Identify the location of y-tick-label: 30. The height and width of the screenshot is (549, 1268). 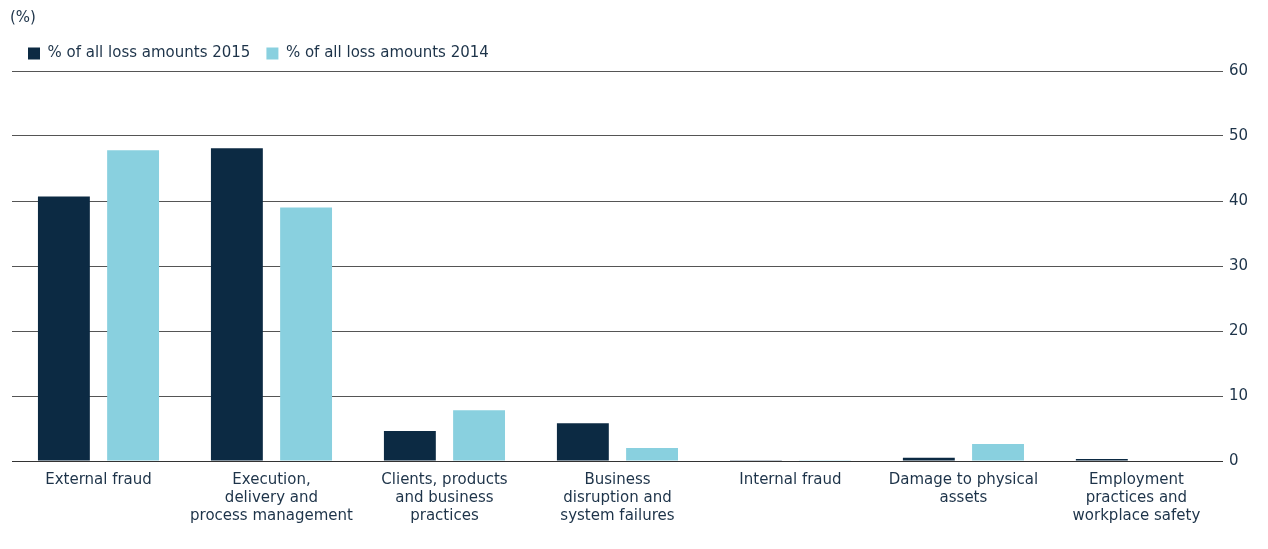
(1238, 264).